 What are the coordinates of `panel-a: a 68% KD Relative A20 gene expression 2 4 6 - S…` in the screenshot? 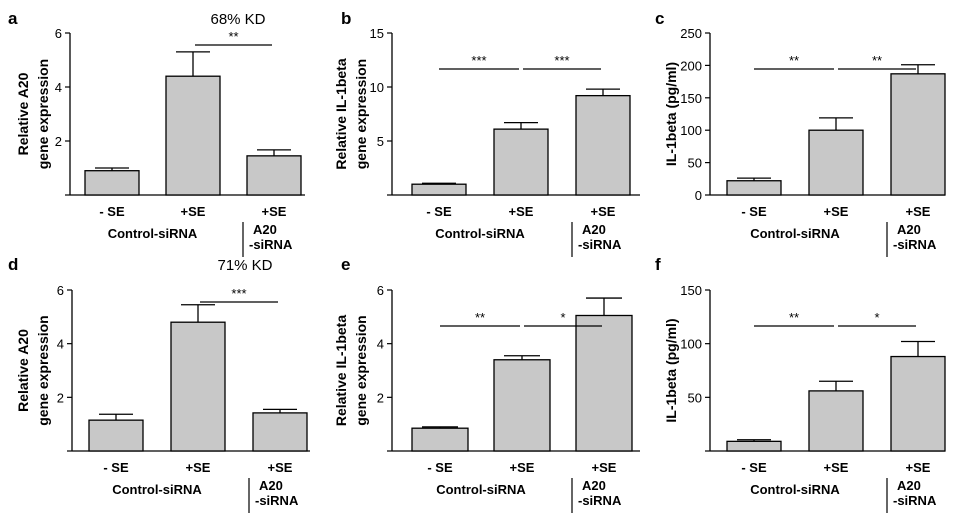 It's located at (156, 133).